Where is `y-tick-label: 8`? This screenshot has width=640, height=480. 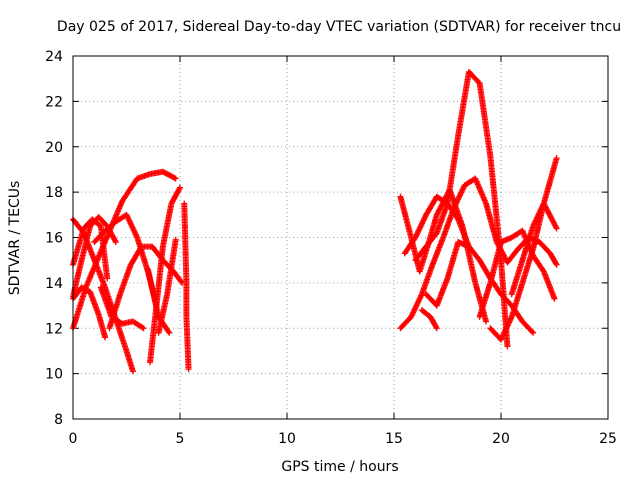
y-tick-label: 8 is located at coordinates (58, 420).